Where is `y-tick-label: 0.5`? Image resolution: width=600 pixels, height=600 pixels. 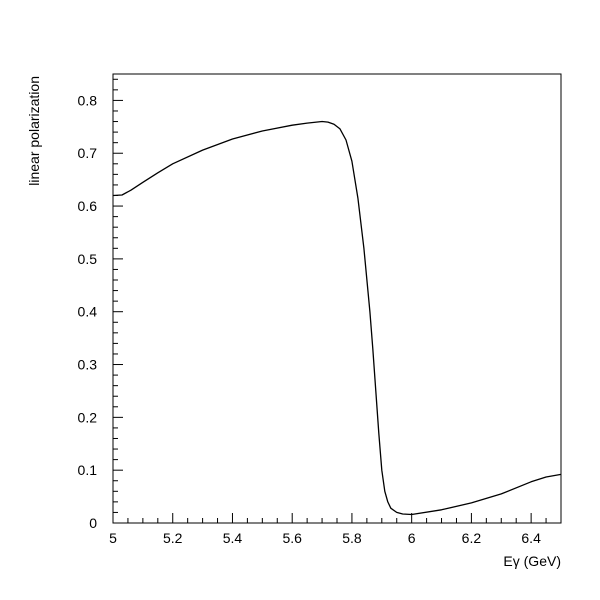
y-tick-label: 0.5 is located at coordinates (88, 259).